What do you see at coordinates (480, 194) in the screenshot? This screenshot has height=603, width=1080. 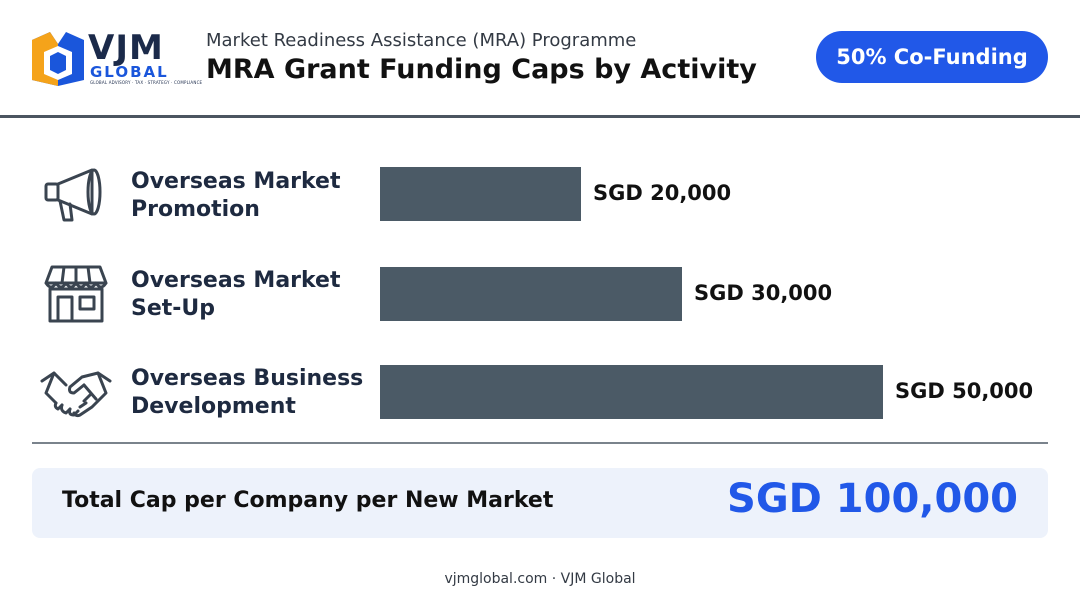 I see `bar-overseas-market-promotion` at bounding box center [480, 194].